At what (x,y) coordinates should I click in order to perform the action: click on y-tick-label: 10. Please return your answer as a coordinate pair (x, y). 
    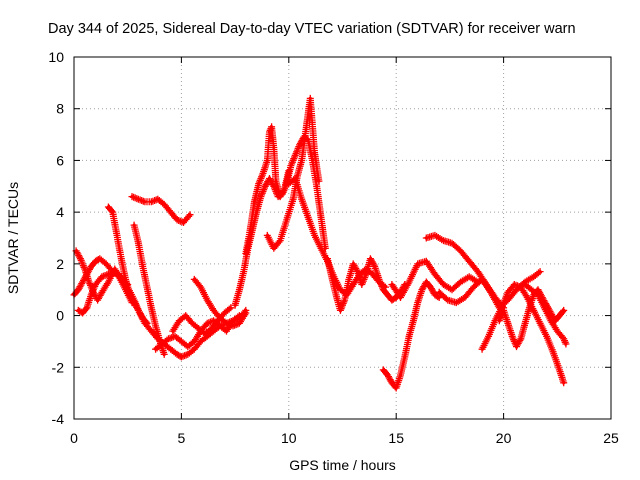
    Looking at the image, I should click on (56, 57).